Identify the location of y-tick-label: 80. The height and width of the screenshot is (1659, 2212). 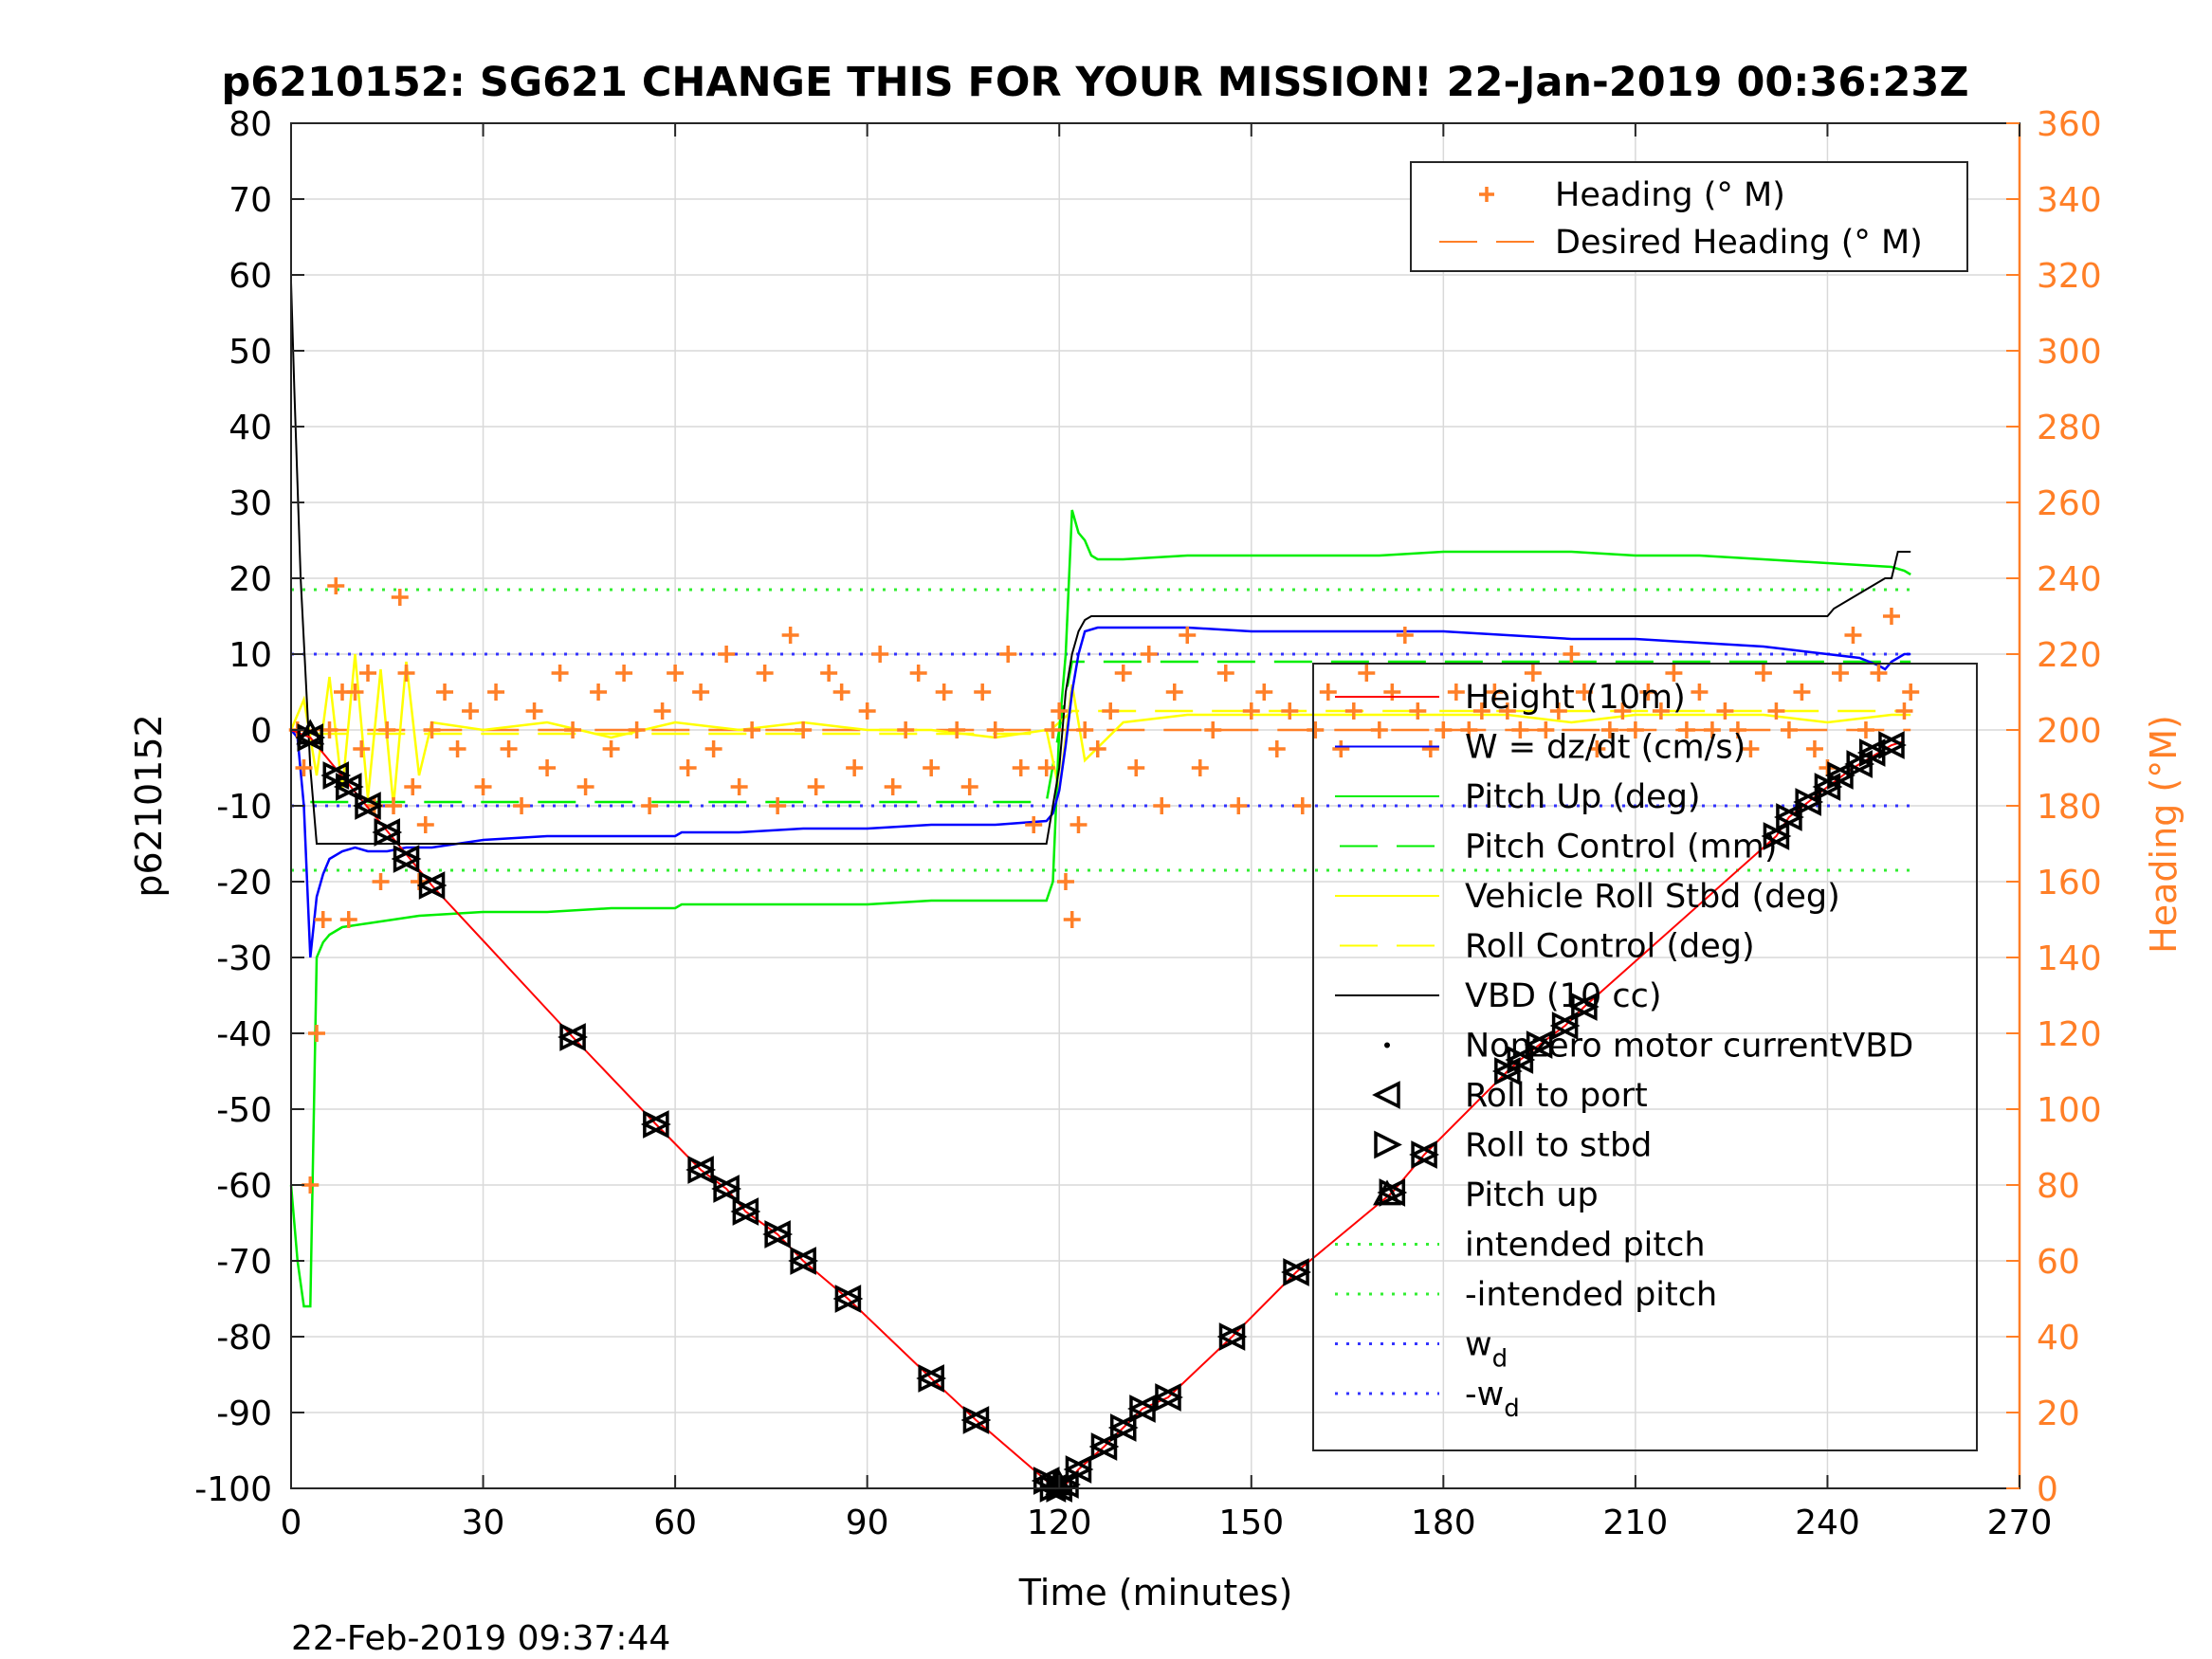
(250, 124).